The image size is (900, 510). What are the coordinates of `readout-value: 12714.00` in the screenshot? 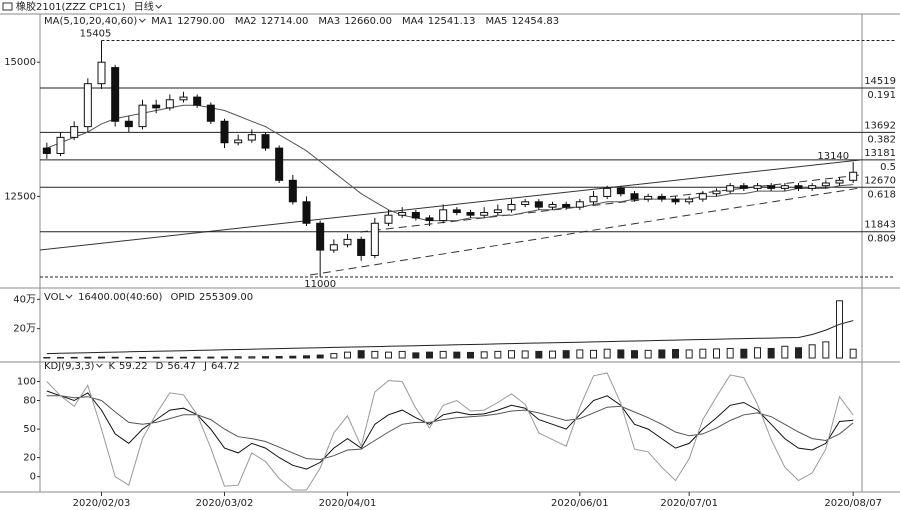 It's located at (285, 21).